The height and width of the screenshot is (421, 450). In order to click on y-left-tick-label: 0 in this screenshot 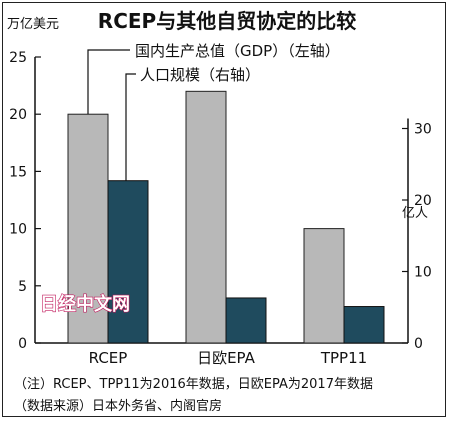, I will do `click(22, 344)`.